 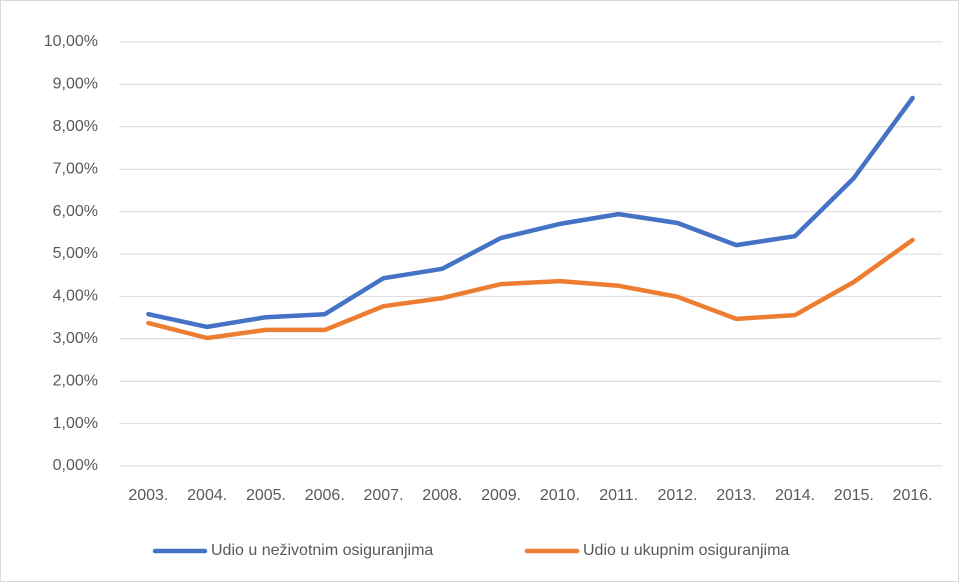 What do you see at coordinates (501, 495) in the screenshot?
I see `x-tick-label: 2009.` at bounding box center [501, 495].